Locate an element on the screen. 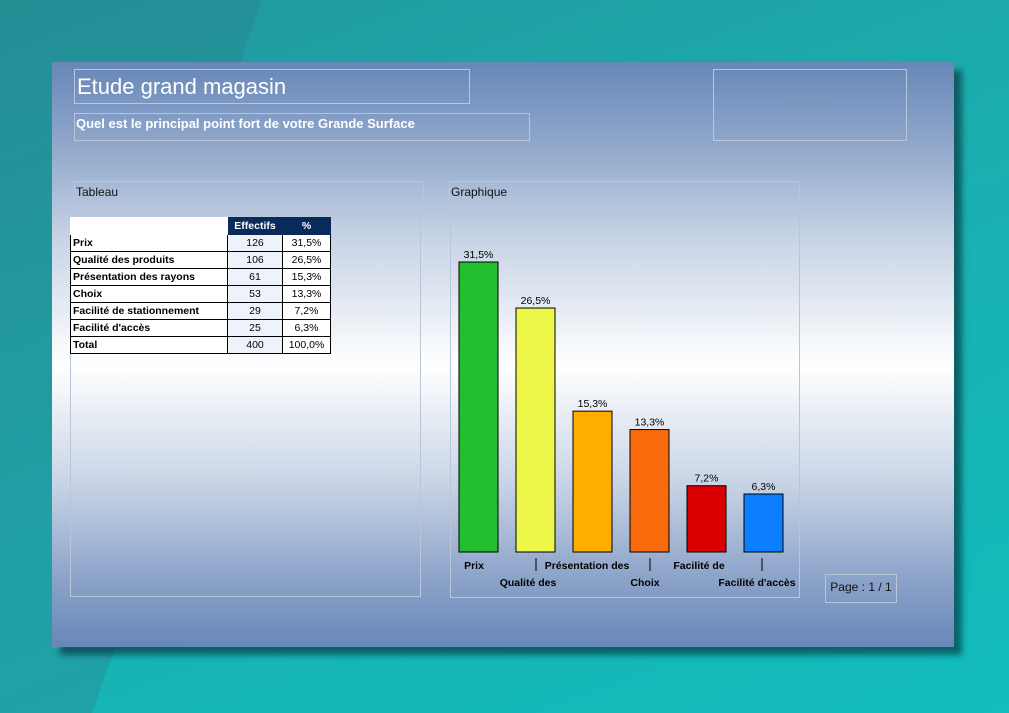 This screenshot has width=1009, height=713. title-frame: Etude grand magasin is located at coordinates (272, 86).